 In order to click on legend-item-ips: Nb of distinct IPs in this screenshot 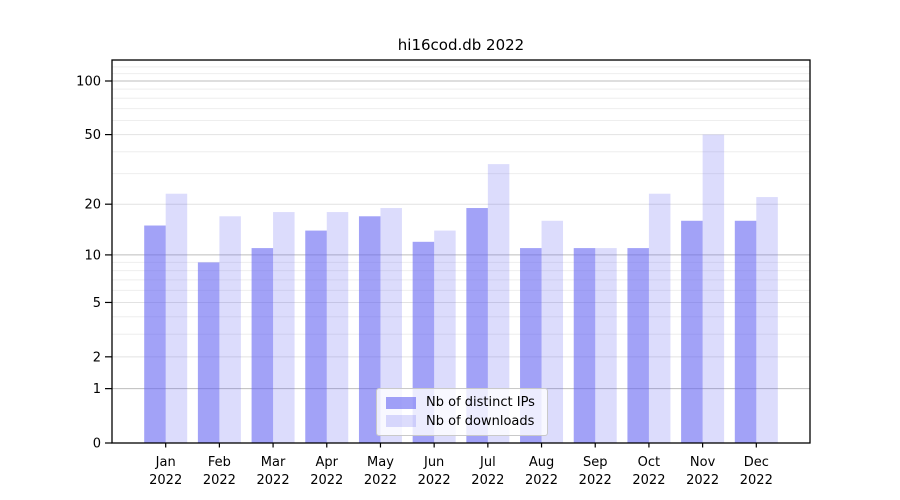, I will do `click(462, 403)`.